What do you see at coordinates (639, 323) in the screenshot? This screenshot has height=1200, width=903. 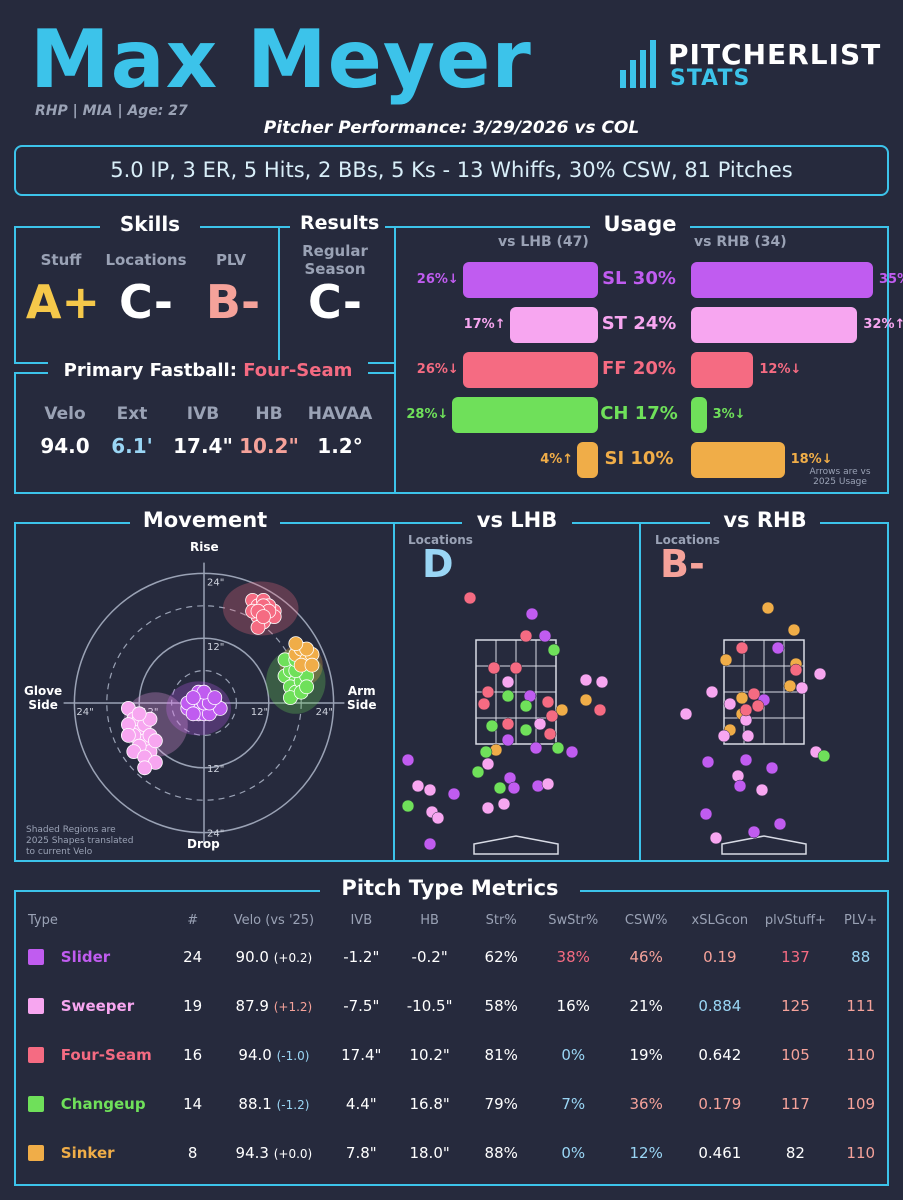 I see `usage-pitch-name: ST 24%` at bounding box center [639, 323].